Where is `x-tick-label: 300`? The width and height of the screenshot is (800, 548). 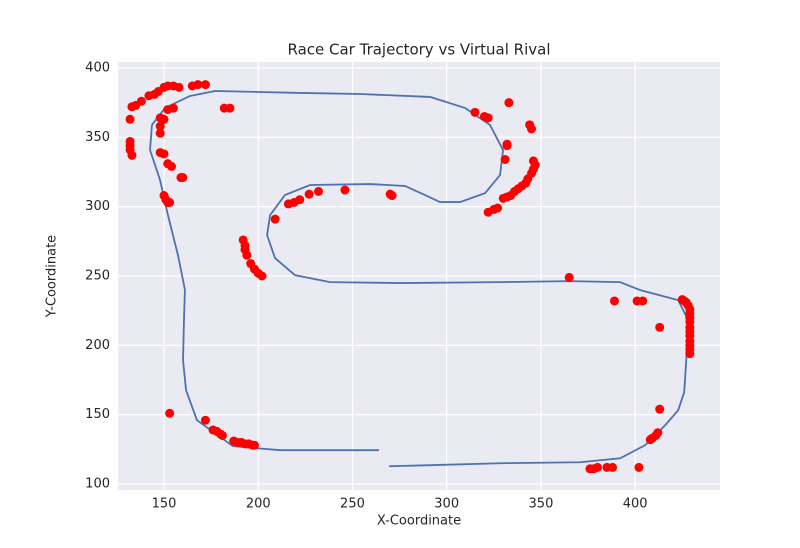
x-tick-label: 300 is located at coordinates (446, 504).